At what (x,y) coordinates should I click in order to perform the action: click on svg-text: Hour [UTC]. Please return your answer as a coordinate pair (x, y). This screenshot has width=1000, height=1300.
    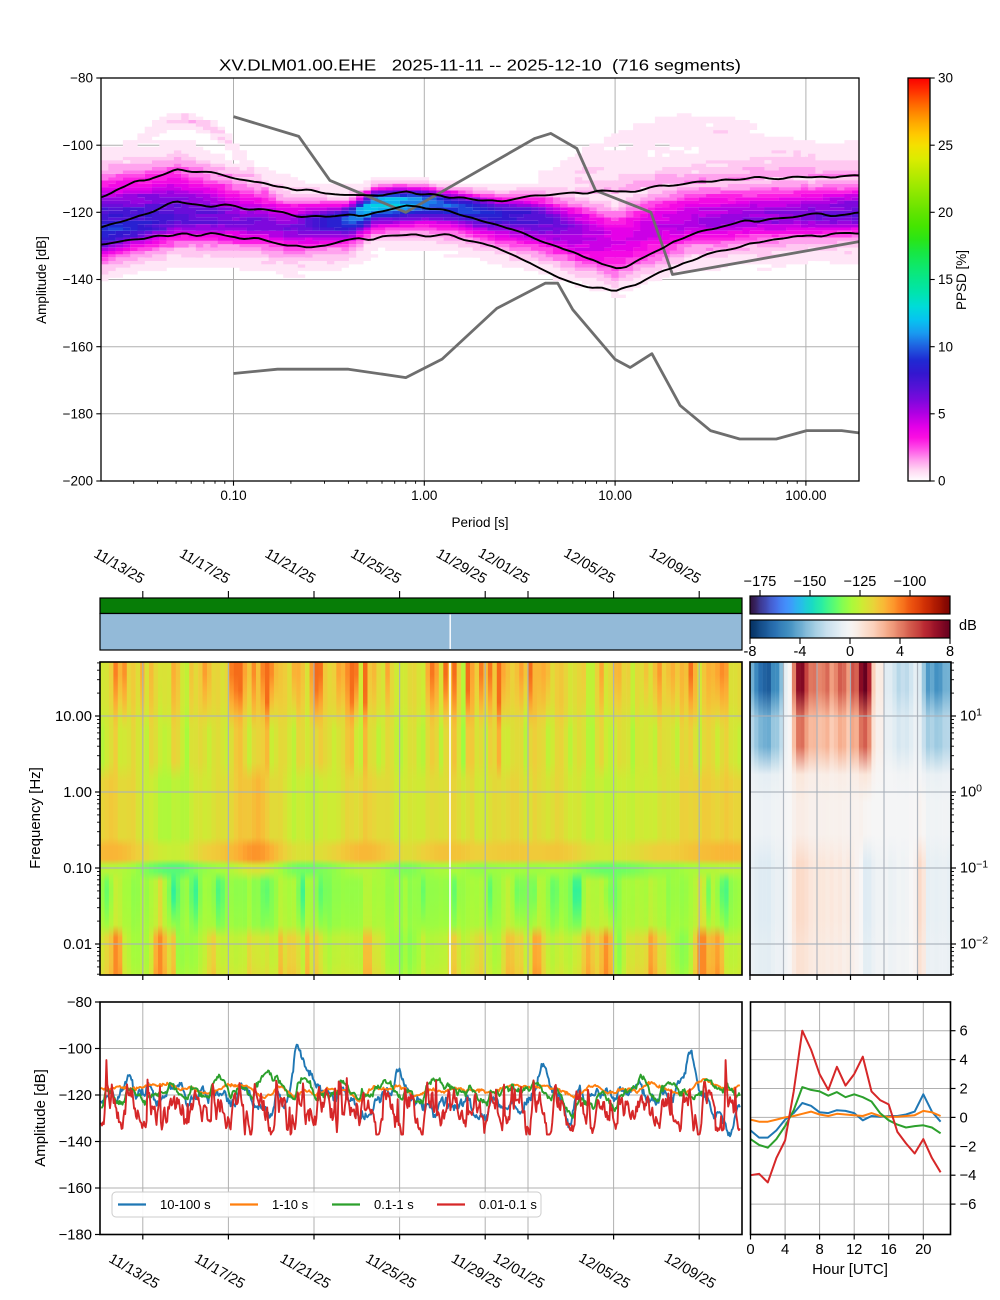
    Looking at the image, I should click on (850, 1269).